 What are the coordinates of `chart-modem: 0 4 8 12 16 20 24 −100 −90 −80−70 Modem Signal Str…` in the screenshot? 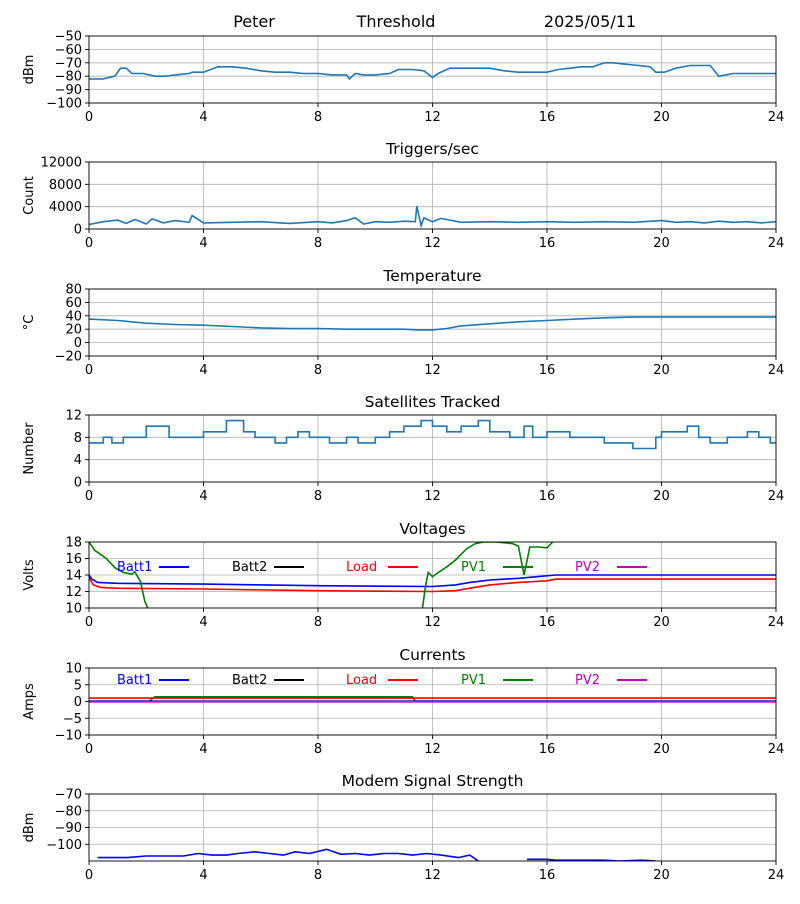 It's located at (403, 827).